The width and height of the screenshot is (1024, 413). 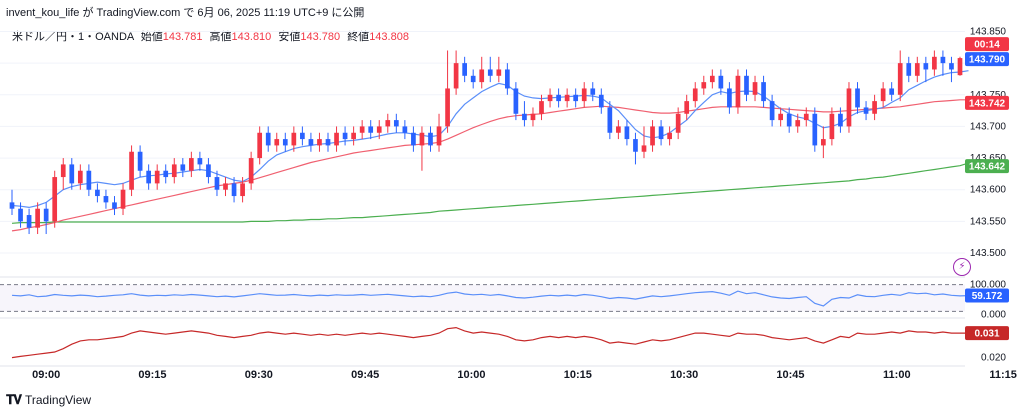 What do you see at coordinates (988, 253) in the screenshot?
I see `price-tick: 143.500` at bounding box center [988, 253].